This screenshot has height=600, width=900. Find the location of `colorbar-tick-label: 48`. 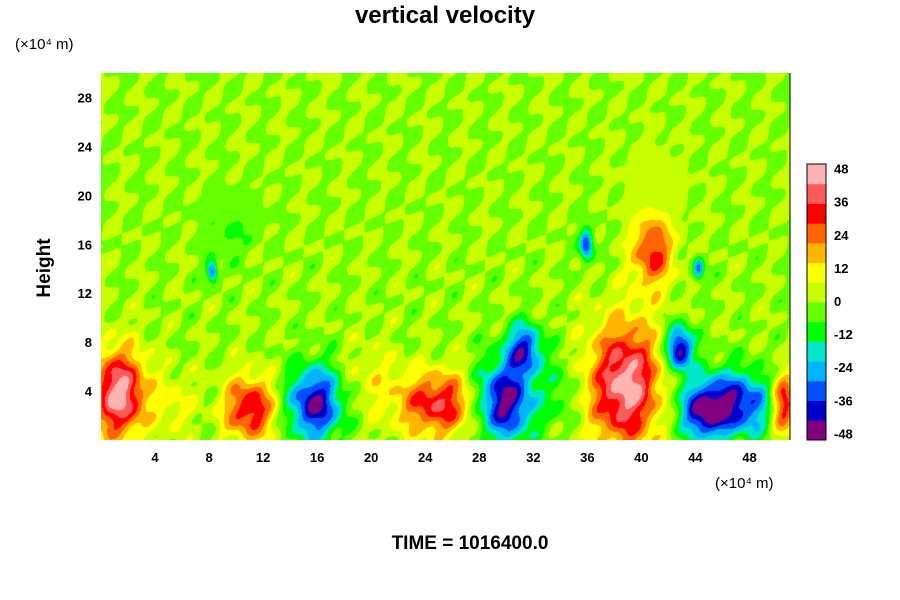

colorbar-tick-label: 48 is located at coordinates (841, 169).